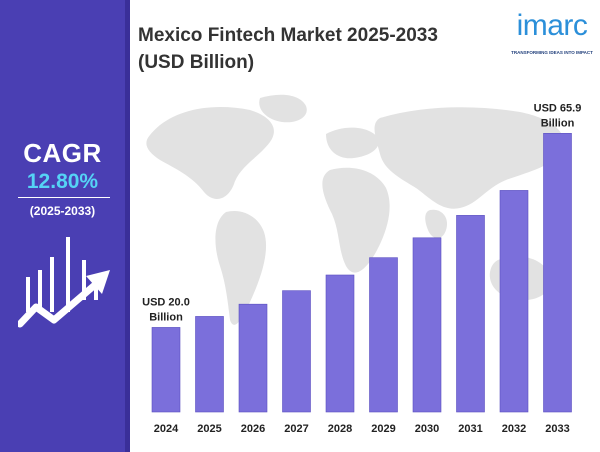 This screenshot has width=600, height=452. I want to click on x-tick-label-2027: 2027, so click(296, 429).